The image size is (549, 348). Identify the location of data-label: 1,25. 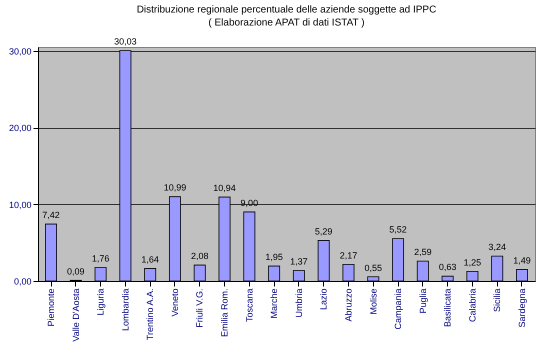
(473, 262).